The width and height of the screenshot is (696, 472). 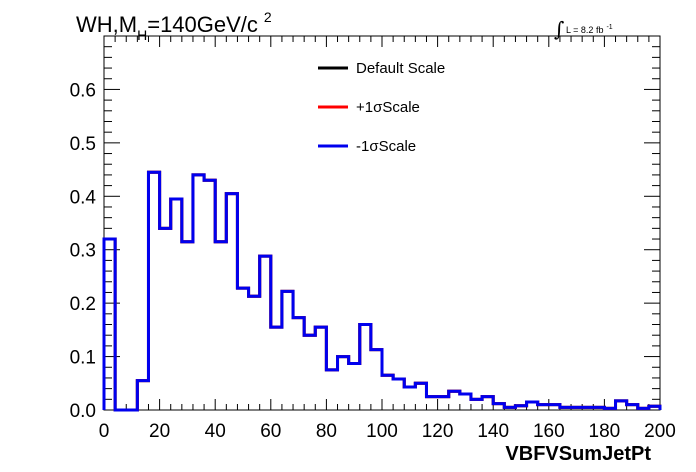 What do you see at coordinates (386, 146) in the screenshot?
I see `legend-entry: -1σScale` at bounding box center [386, 146].